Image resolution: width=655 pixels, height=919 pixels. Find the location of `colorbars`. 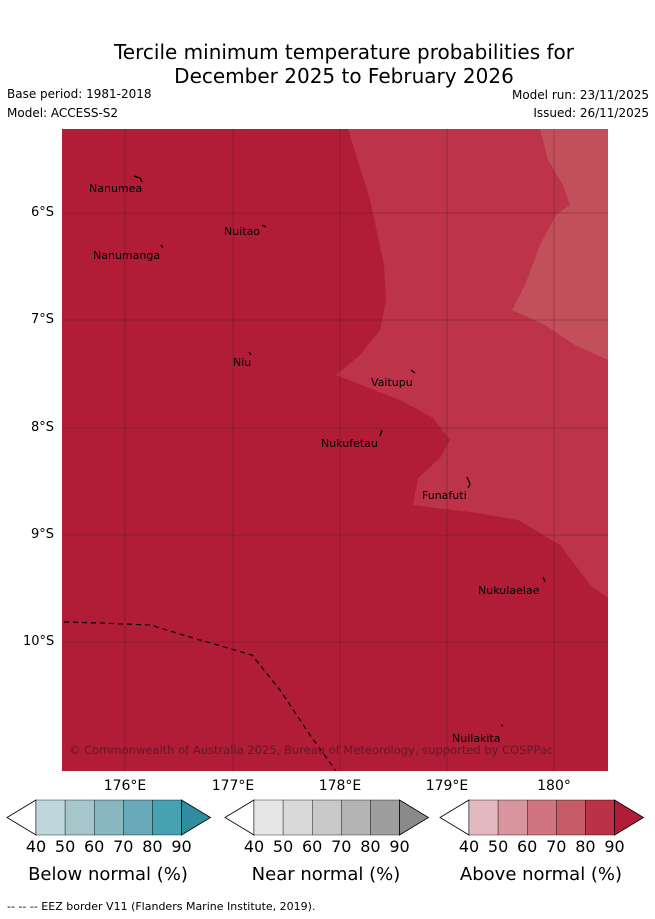

colorbars is located at coordinates (325, 817).